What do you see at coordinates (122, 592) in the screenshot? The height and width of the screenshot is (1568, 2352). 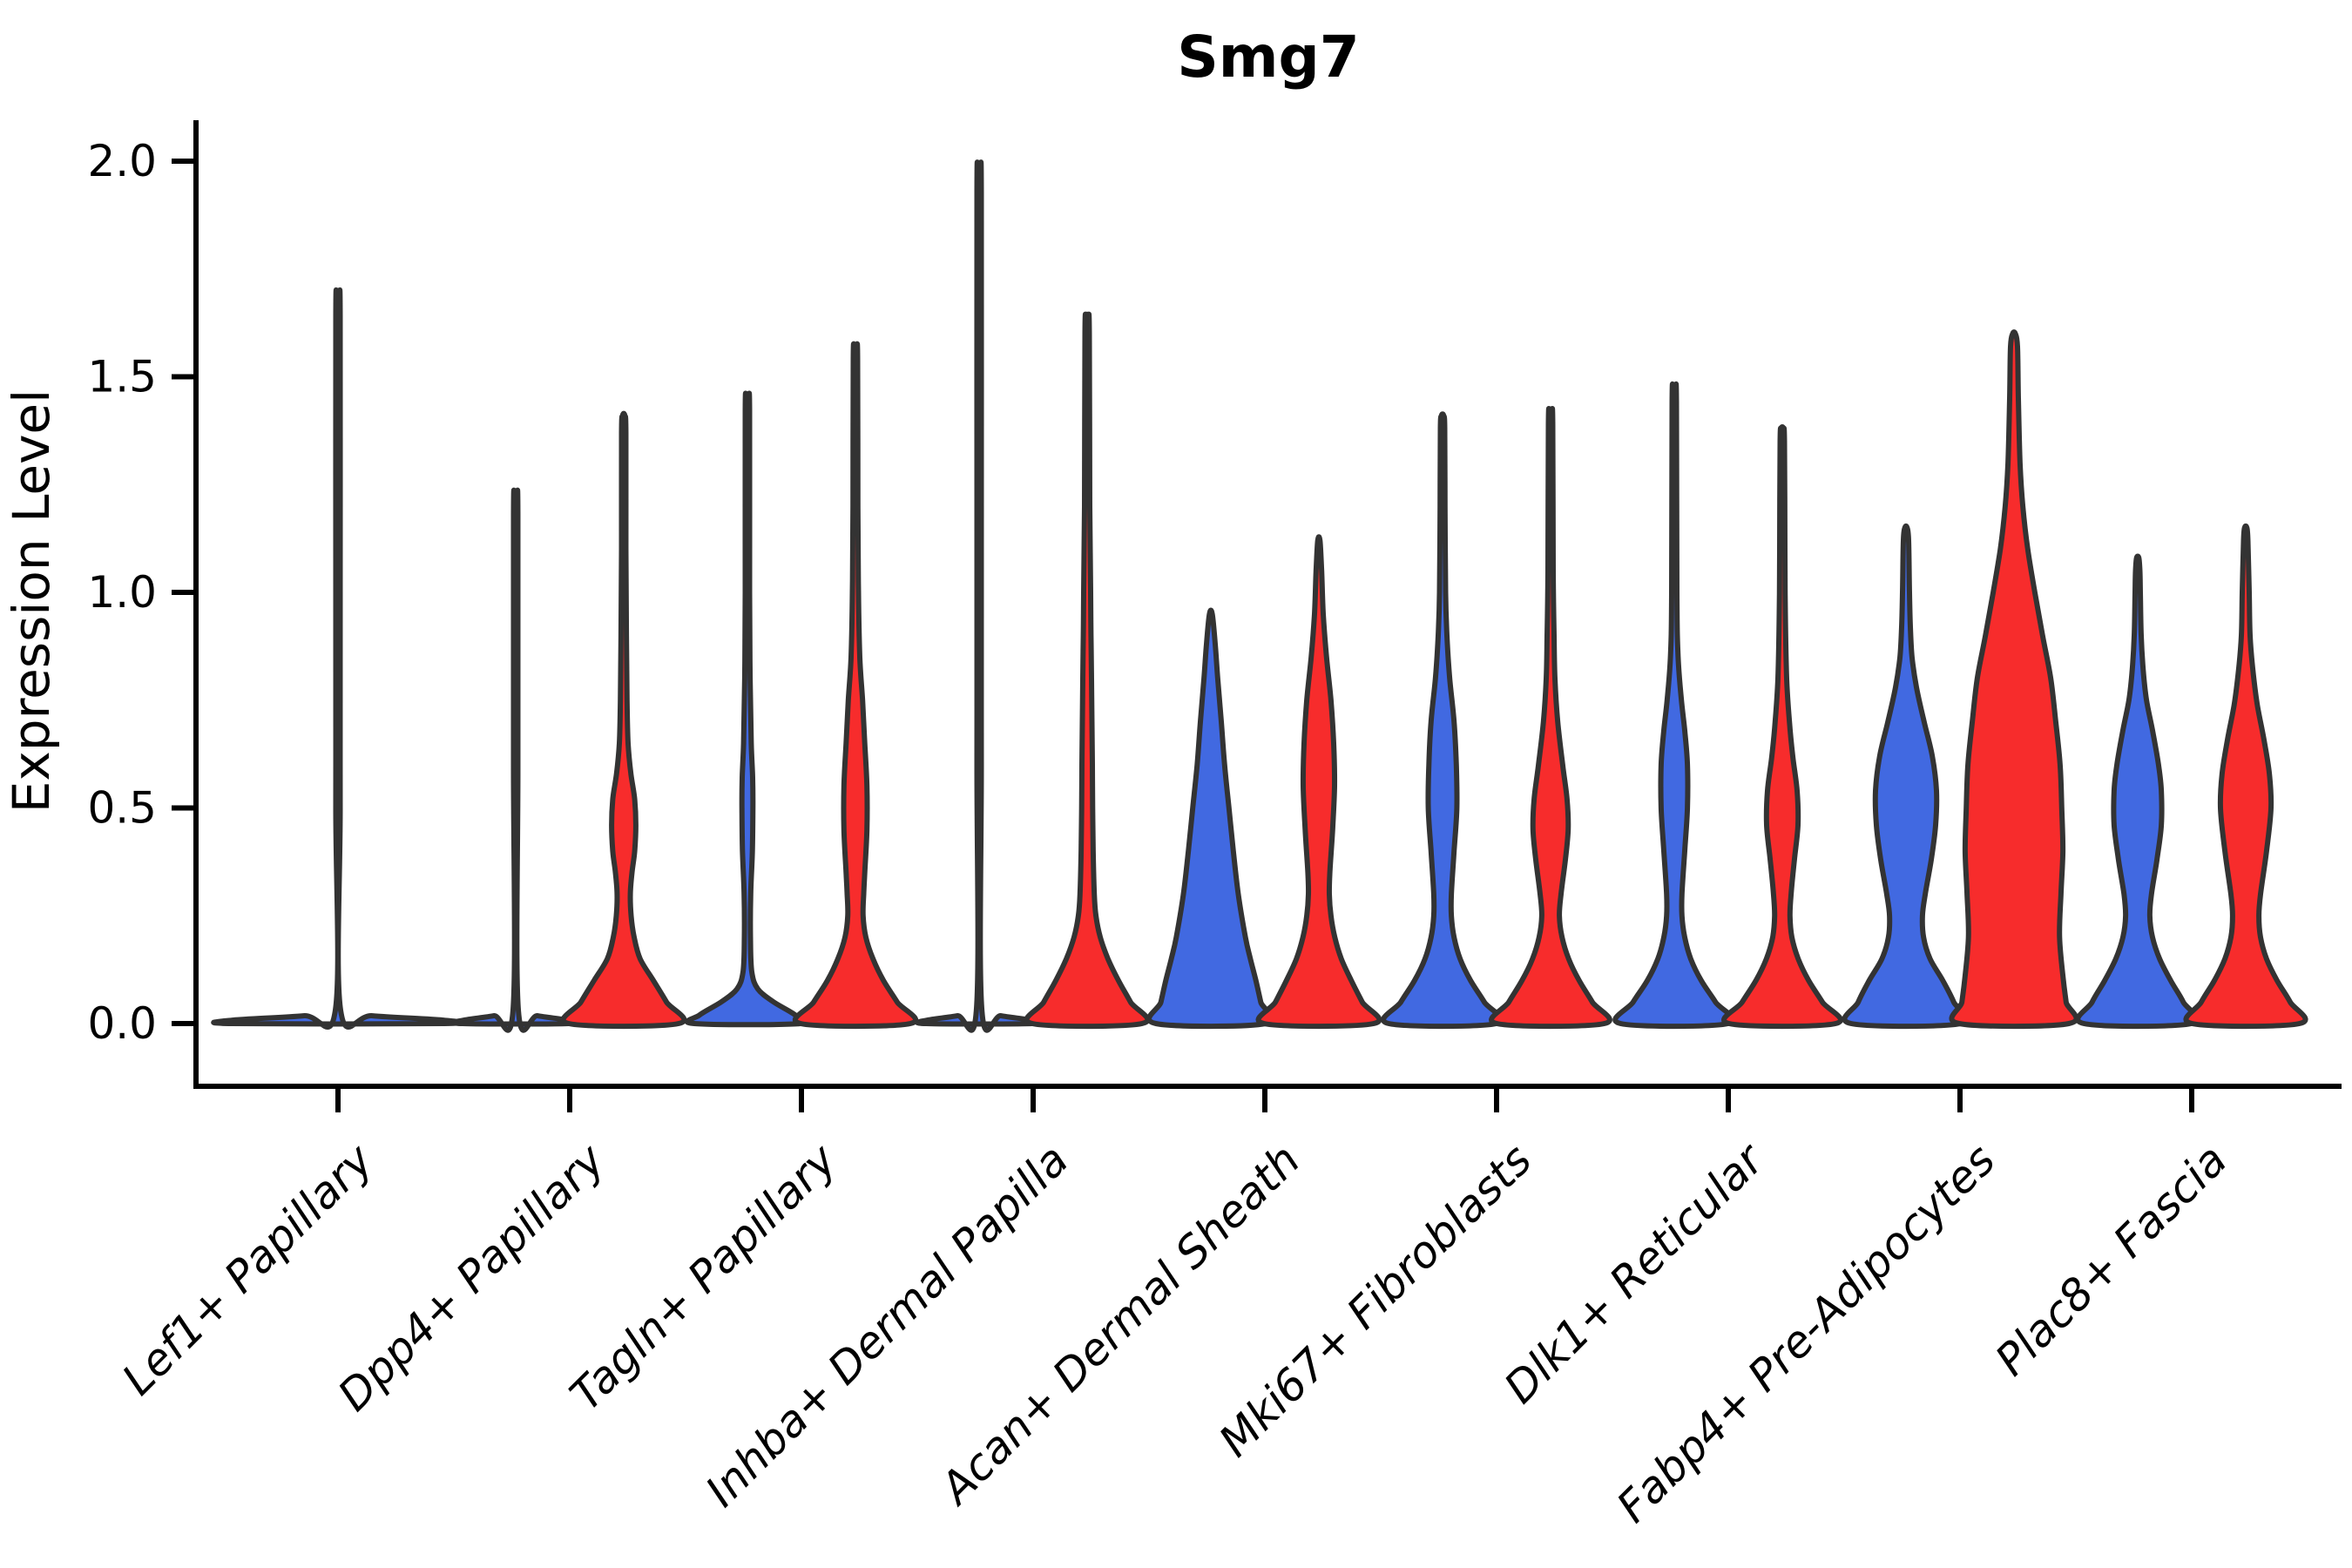 I see `y-axis-tick-label: 1.0` at bounding box center [122, 592].